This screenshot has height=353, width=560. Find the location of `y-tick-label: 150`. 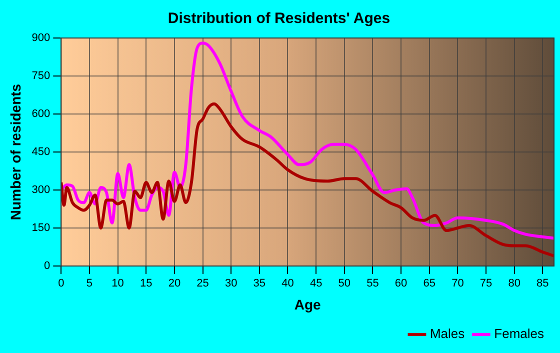

y-tick-label: 150 is located at coordinates (41, 228).